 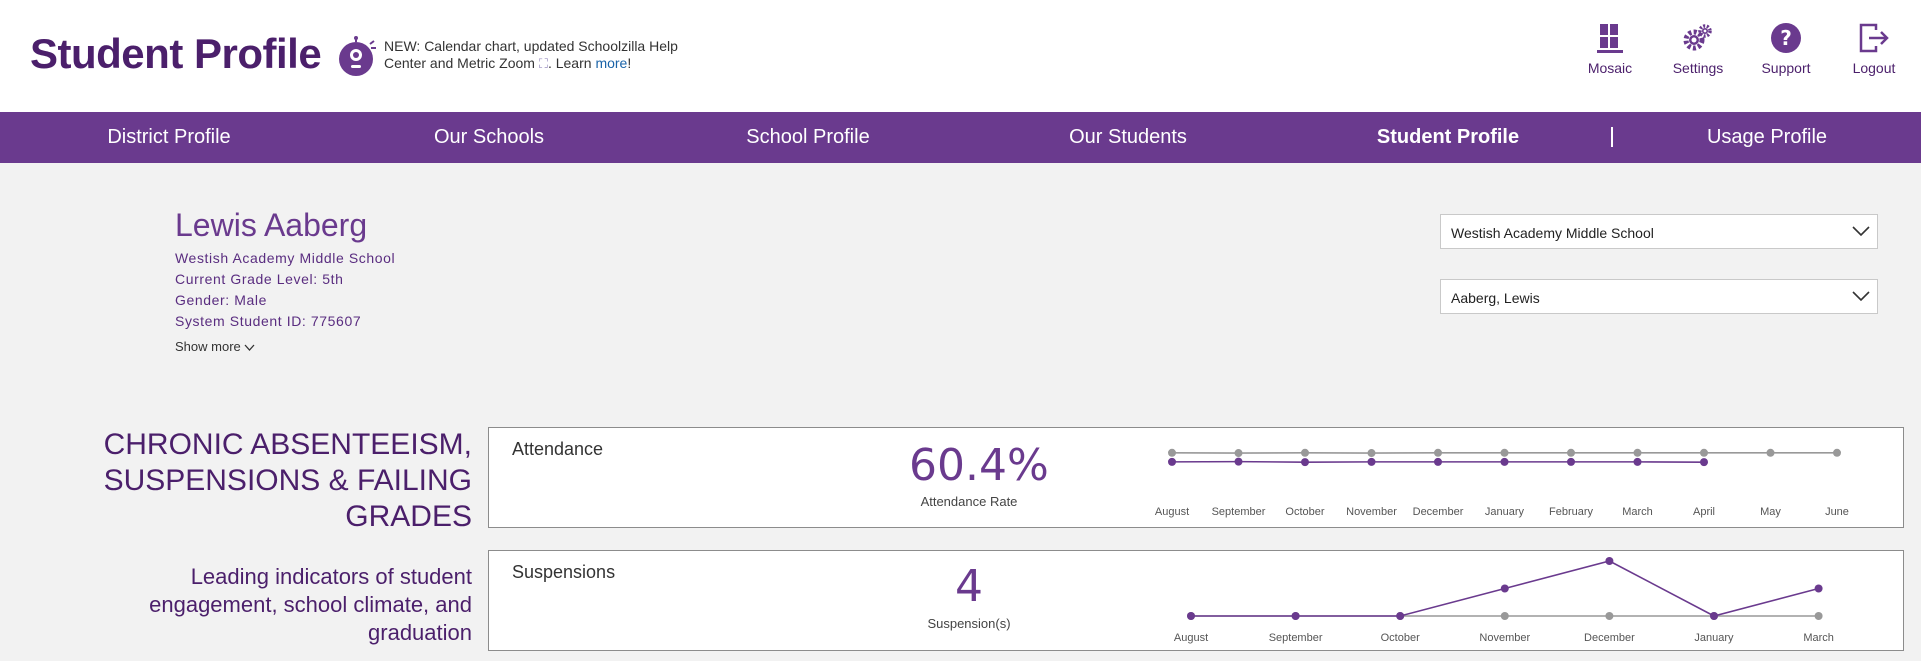 I want to click on suspensions-title: Suspensions, so click(x=564, y=572).